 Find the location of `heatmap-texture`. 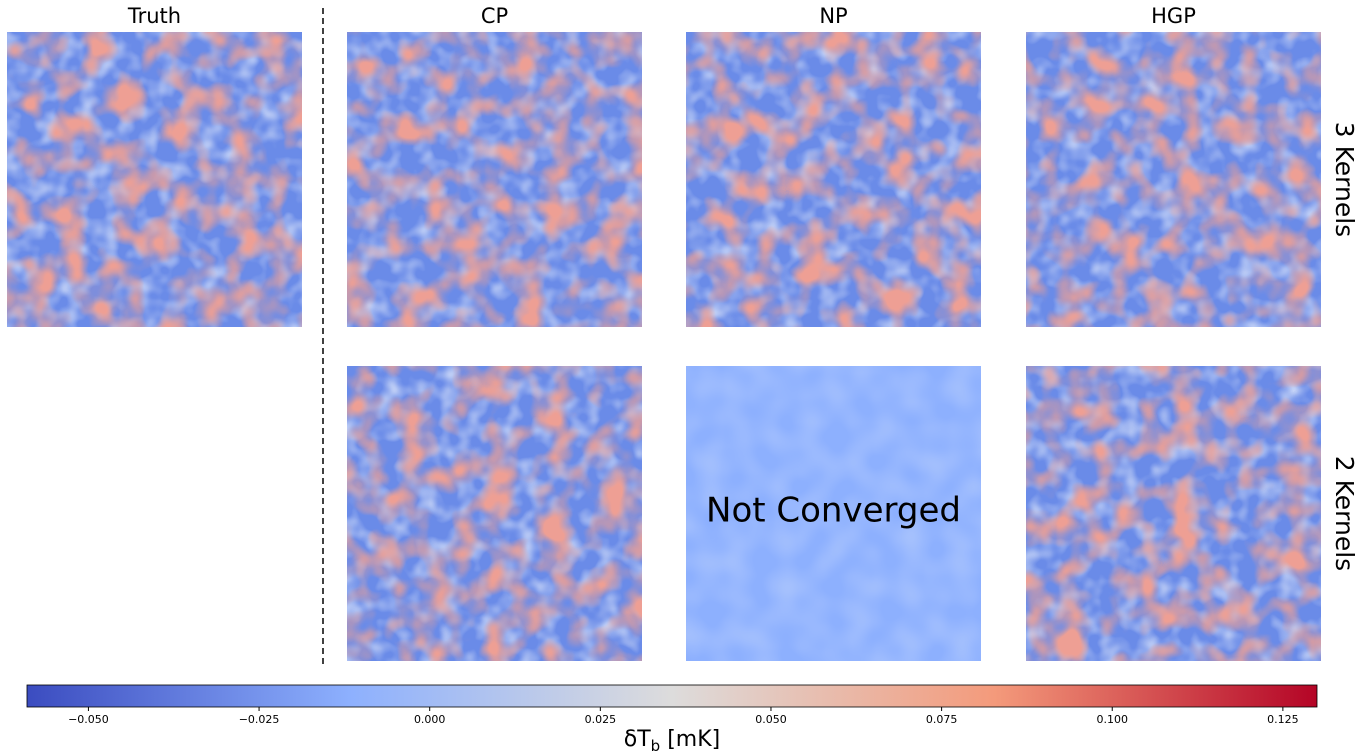

heatmap-texture is located at coordinates (833, 513).